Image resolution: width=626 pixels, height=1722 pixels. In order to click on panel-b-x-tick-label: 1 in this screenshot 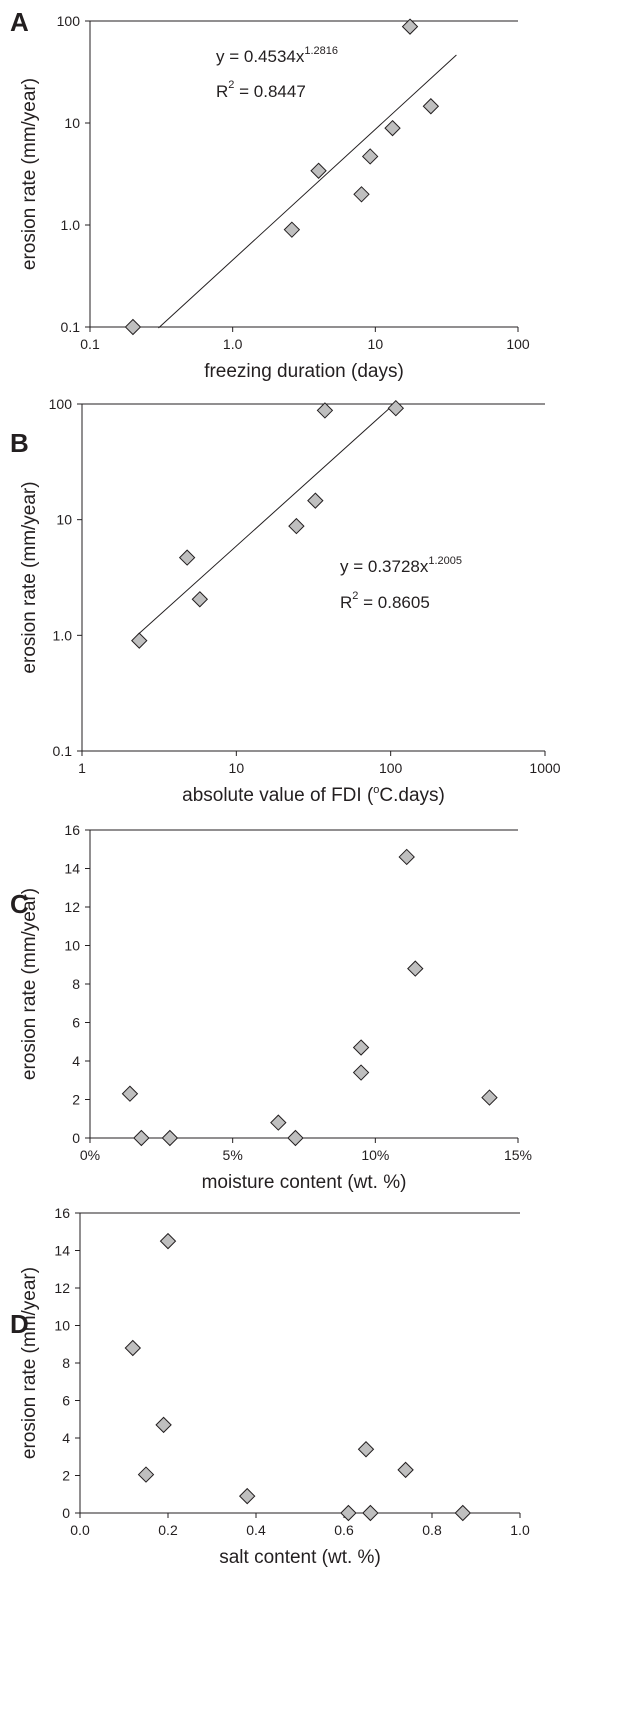, I will do `click(82, 768)`.